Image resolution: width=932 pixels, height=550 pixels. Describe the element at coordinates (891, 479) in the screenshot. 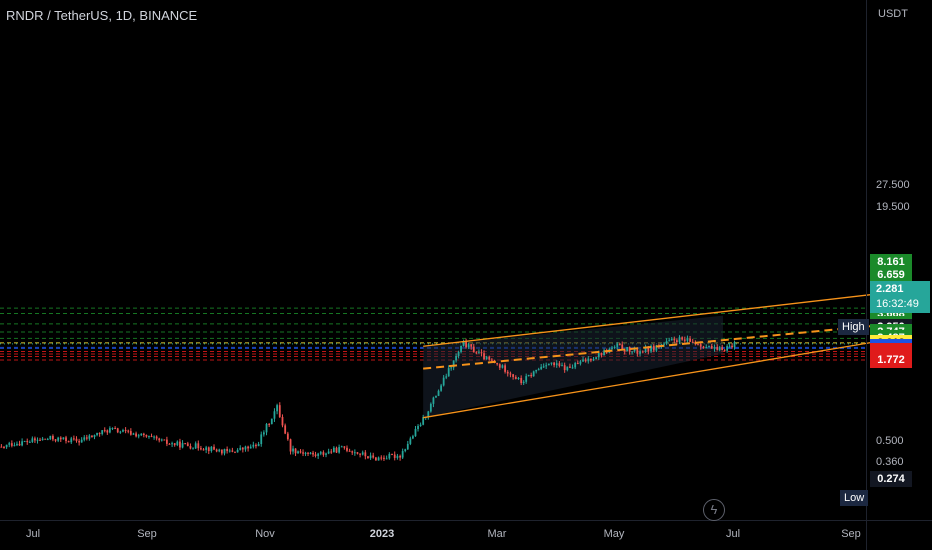

I see `price-level-label: 0.274` at that location.